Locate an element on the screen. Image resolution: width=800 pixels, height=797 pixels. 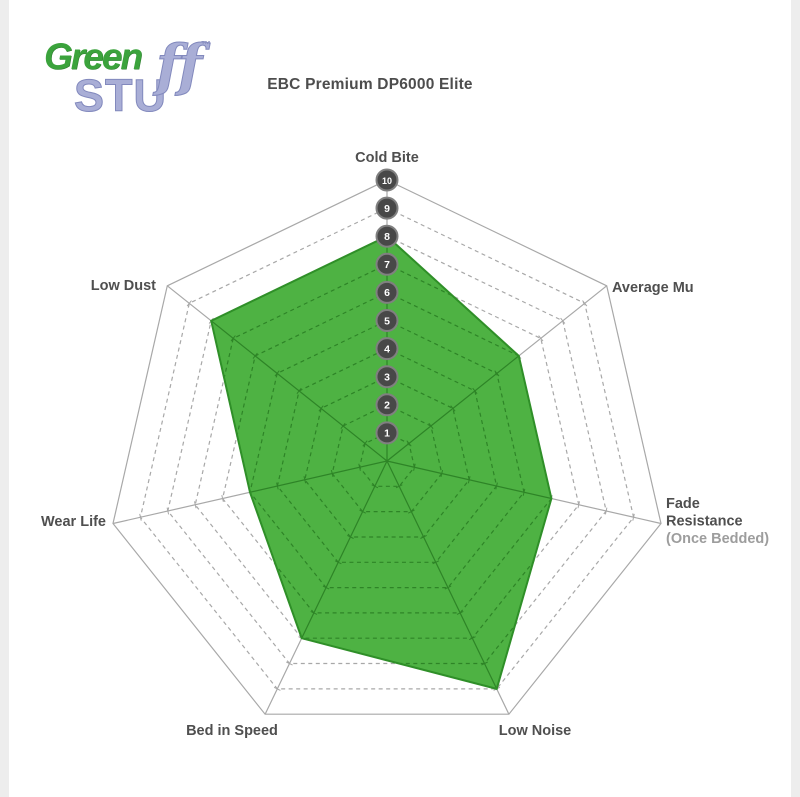
axis-label-6: Low Dust is located at coordinates (123, 286).